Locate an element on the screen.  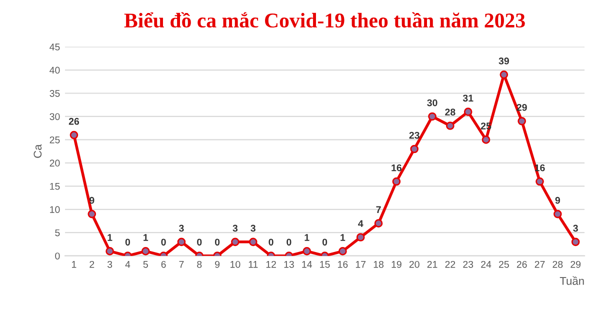
y-tick-label: 40 is located at coordinates (55, 70).